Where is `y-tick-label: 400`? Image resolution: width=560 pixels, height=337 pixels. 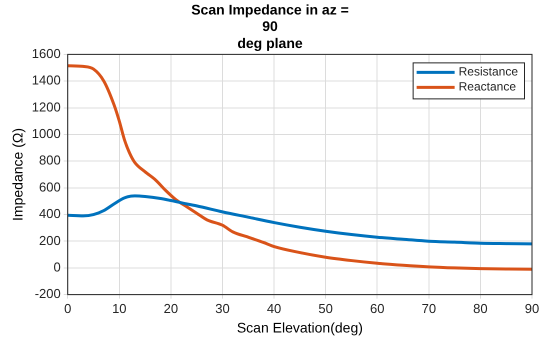 y-tick-label: 400 is located at coordinates (50, 214).